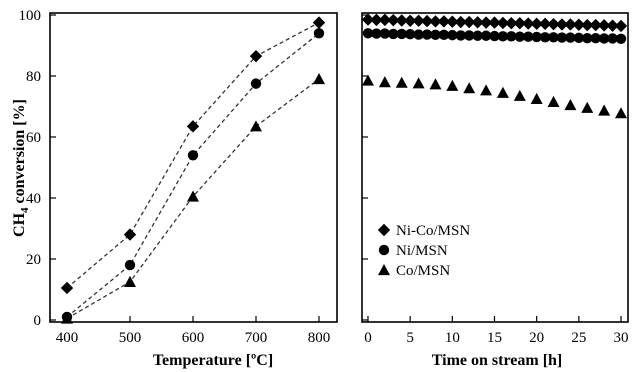 The image size is (637, 372). I want to click on legend-entry-label: Co/MSN, so click(423, 271).